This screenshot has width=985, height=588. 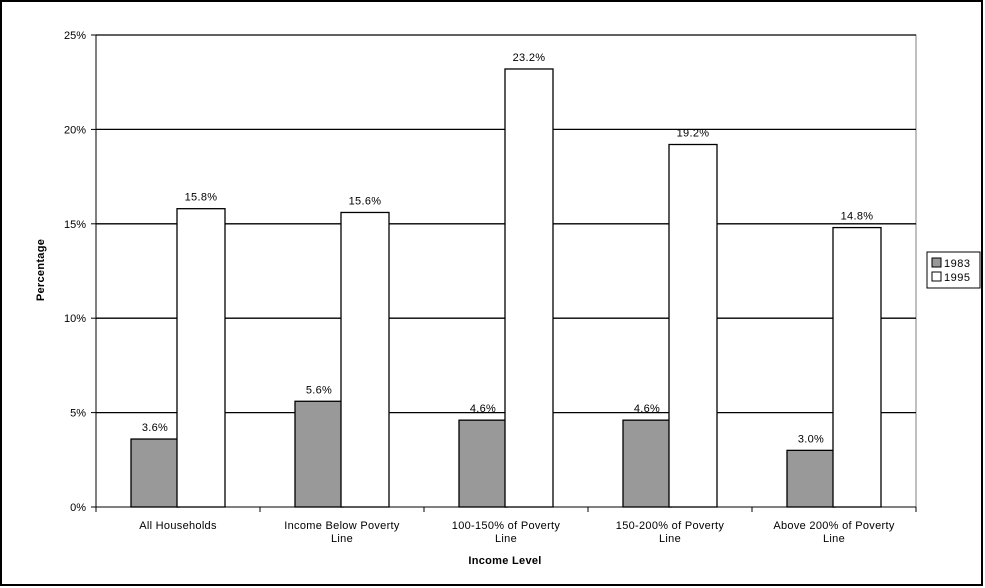 I want to click on legend-label-1983: 1983, so click(x=957, y=264).